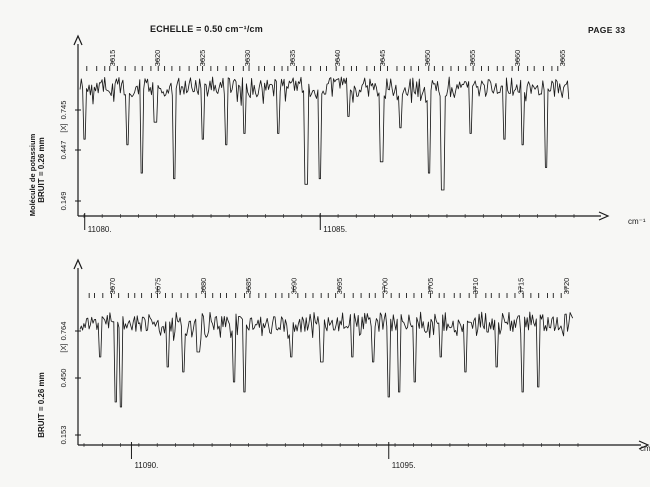  Describe the element at coordinates (645, 448) in the screenshot. I see `panel-bottom-x-unit-label: cm⁻¹` at that location.